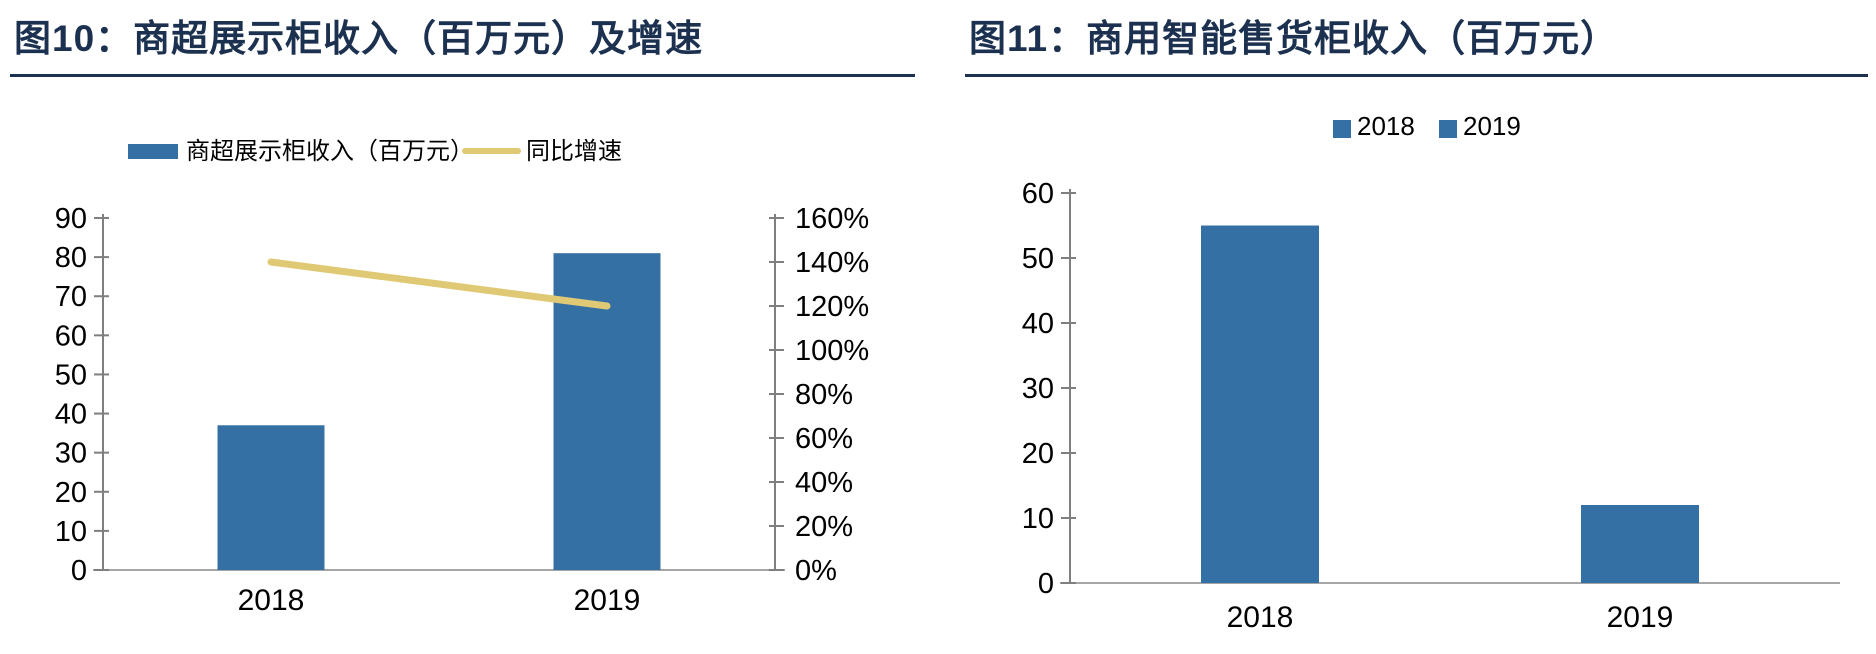 The height and width of the screenshot is (654, 1876). Describe the element at coordinates (824, 483) in the screenshot. I see `secondary-y-axis-tick-label: 40%` at that location.